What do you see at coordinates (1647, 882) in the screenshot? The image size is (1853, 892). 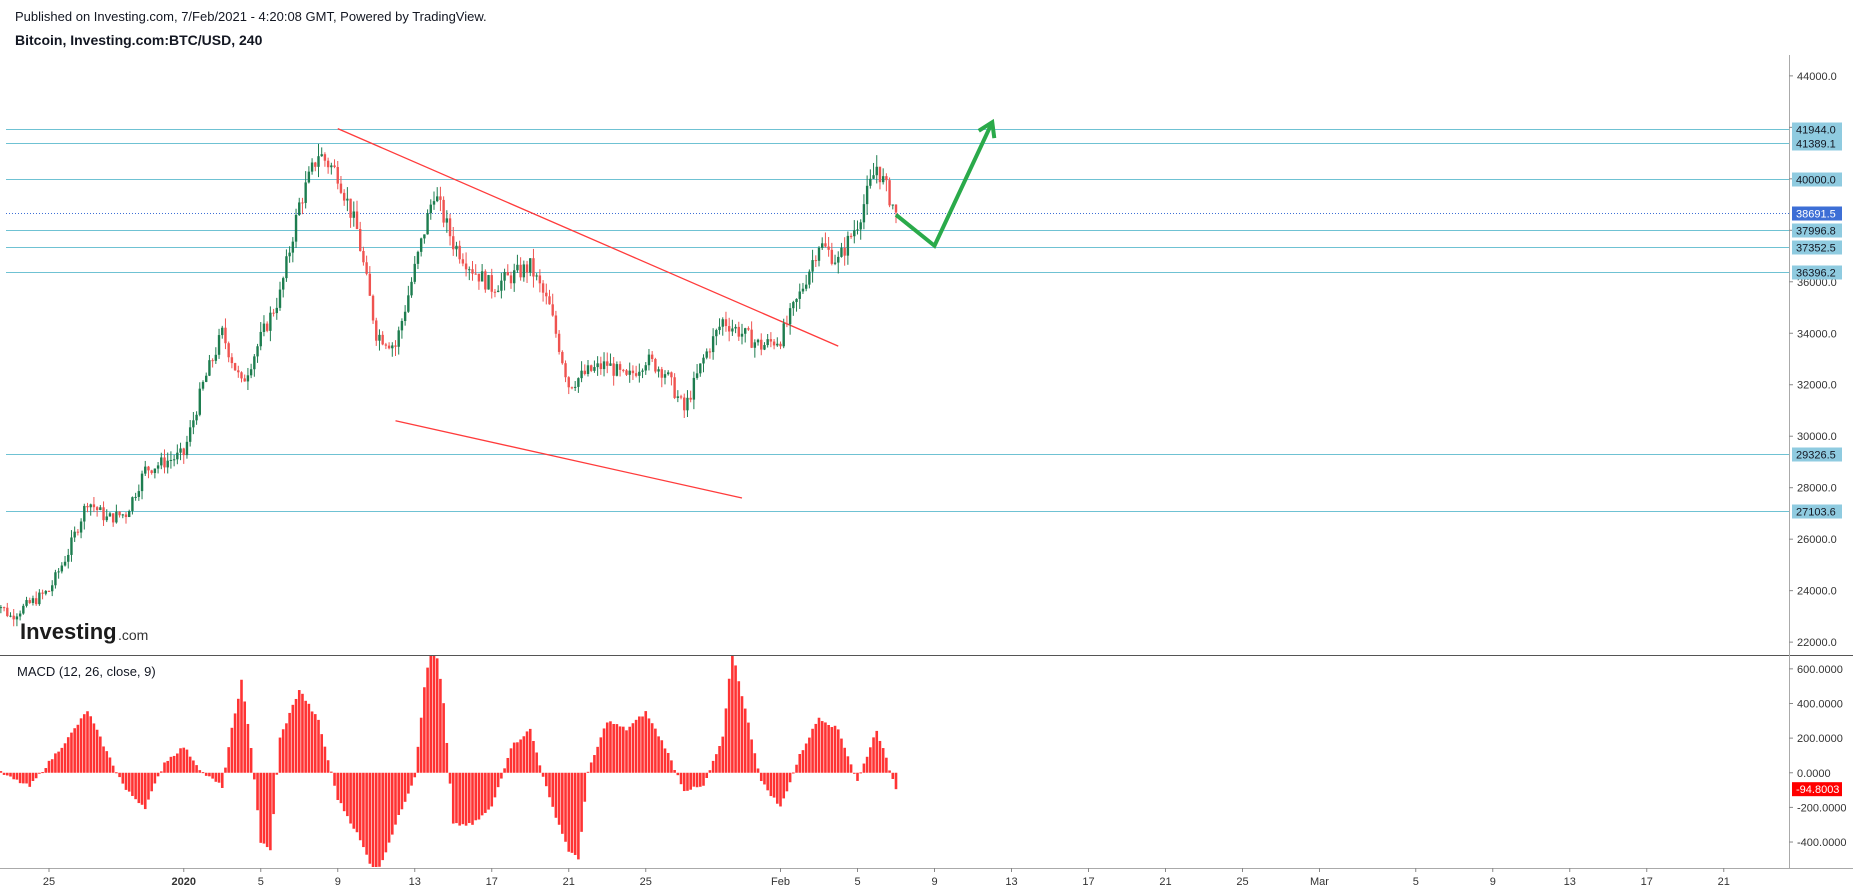 I see `x-tick-label: 17` at bounding box center [1647, 882].